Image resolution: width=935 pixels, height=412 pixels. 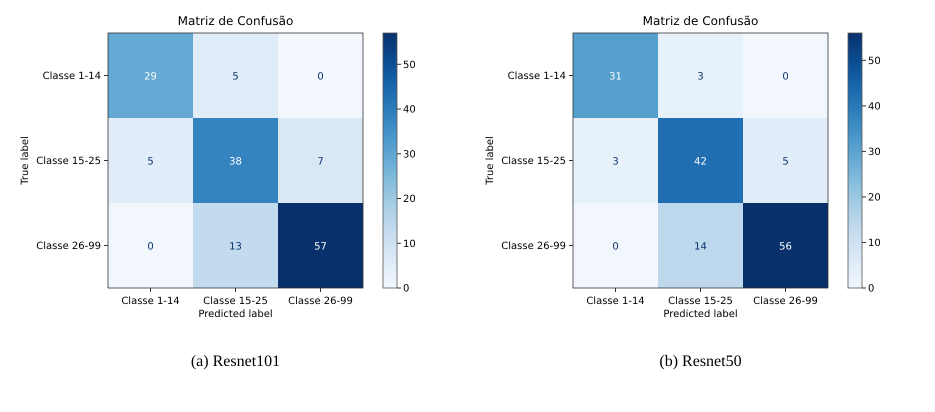 What do you see at coordinates (700, 162) in the screenshot?
I see `data-label: 42` at bounding box center [700, 162].